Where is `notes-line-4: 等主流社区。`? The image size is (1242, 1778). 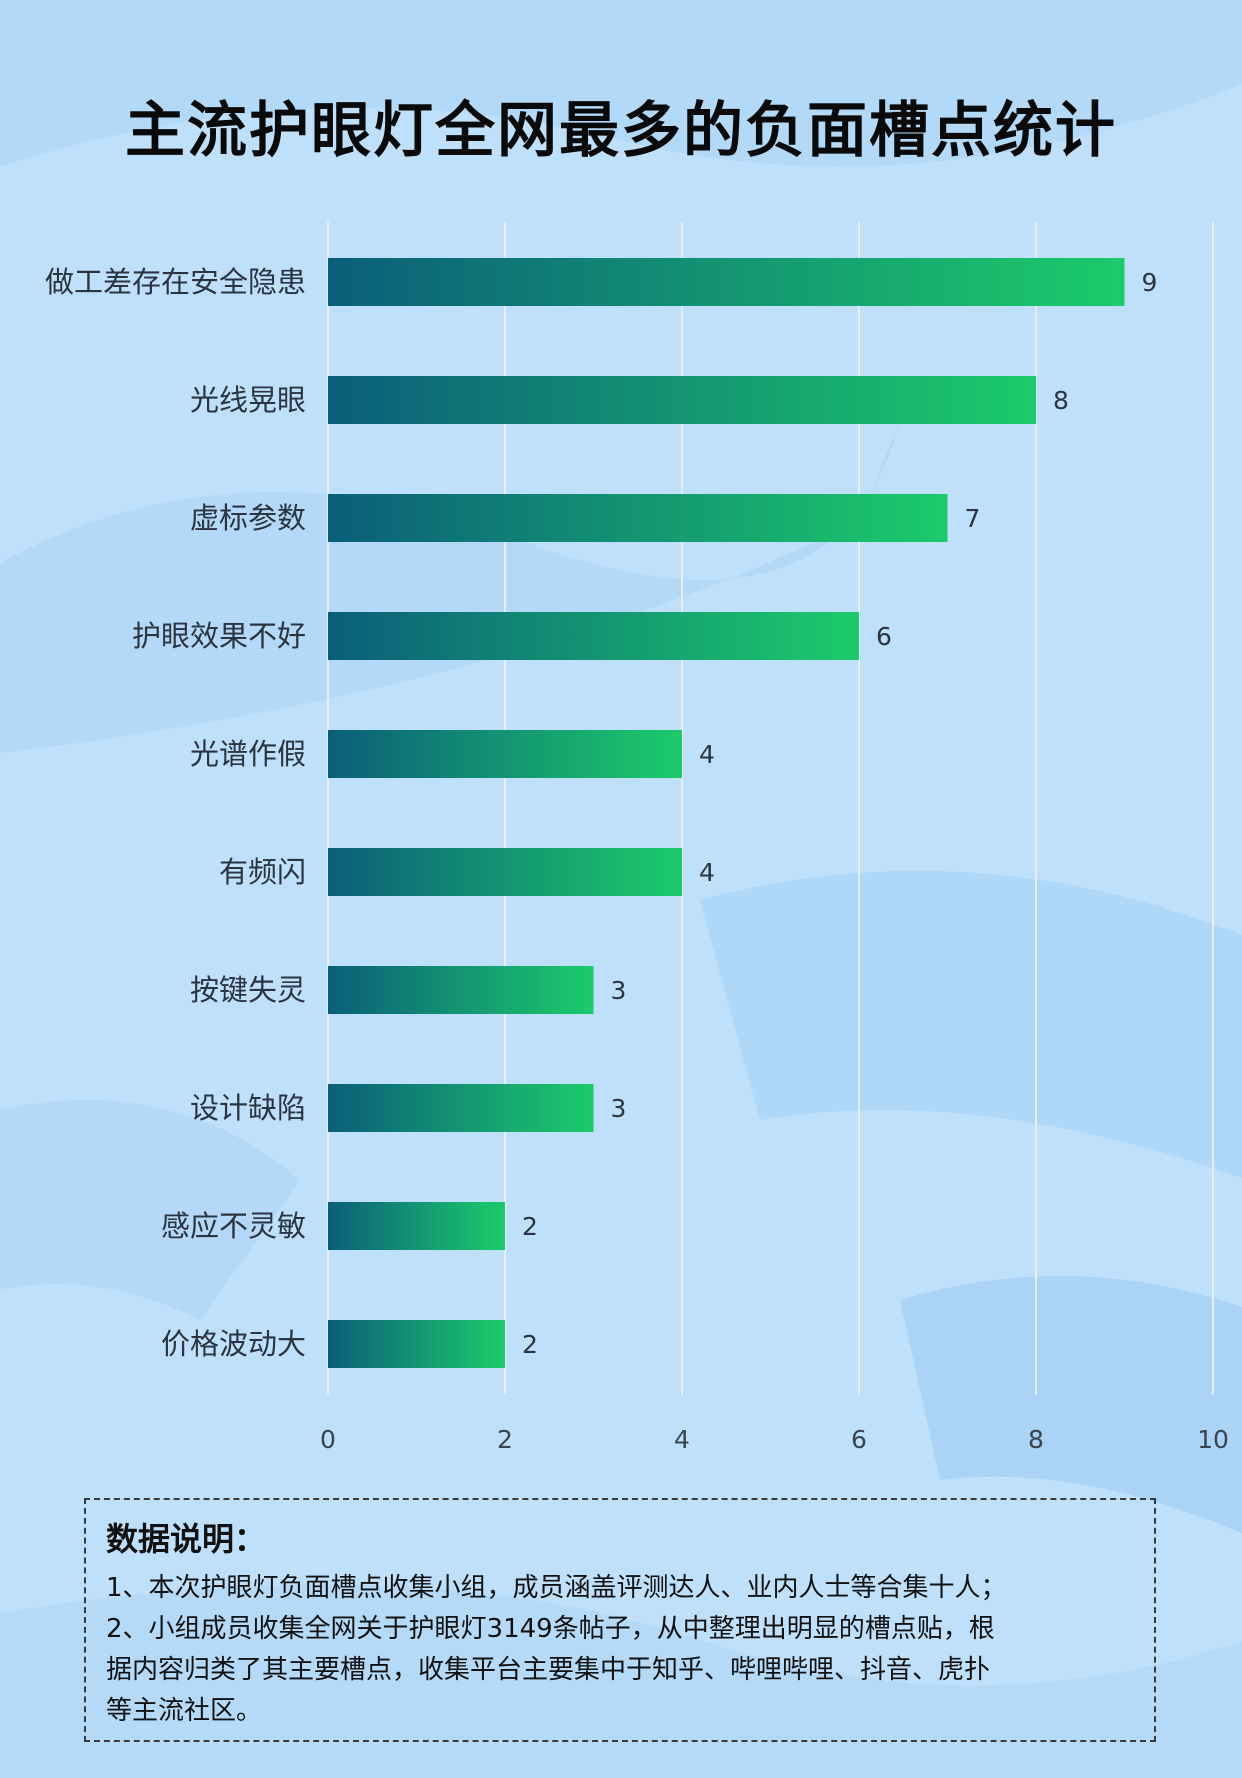
notes-line-4: 等主流社区。 is located at coordinates (184, 1711).